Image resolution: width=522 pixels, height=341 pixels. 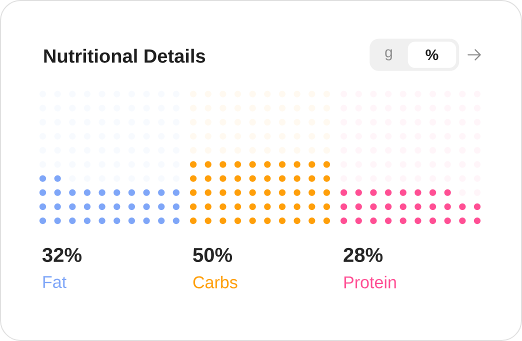 What do you see at coordinates (370, 282) in the screenshot?
I see `category-label: Protein` at bounding box center [370, 282].